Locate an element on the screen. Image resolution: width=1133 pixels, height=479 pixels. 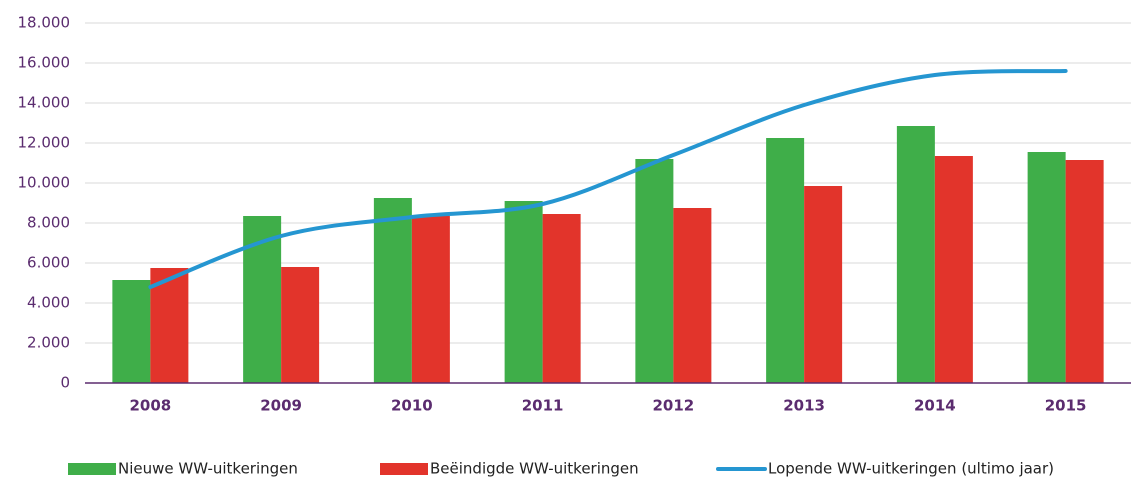
y-tick-label: 12.000 is located at coordinates (44, 143).